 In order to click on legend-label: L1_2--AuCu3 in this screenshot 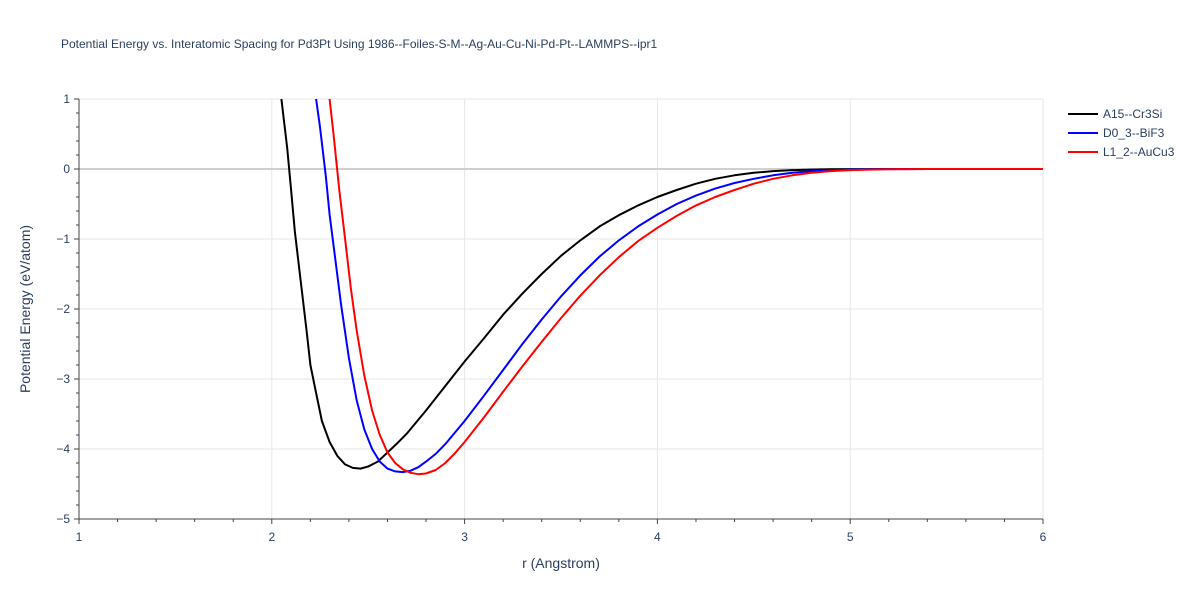, I will do `click(1139, 151)`.